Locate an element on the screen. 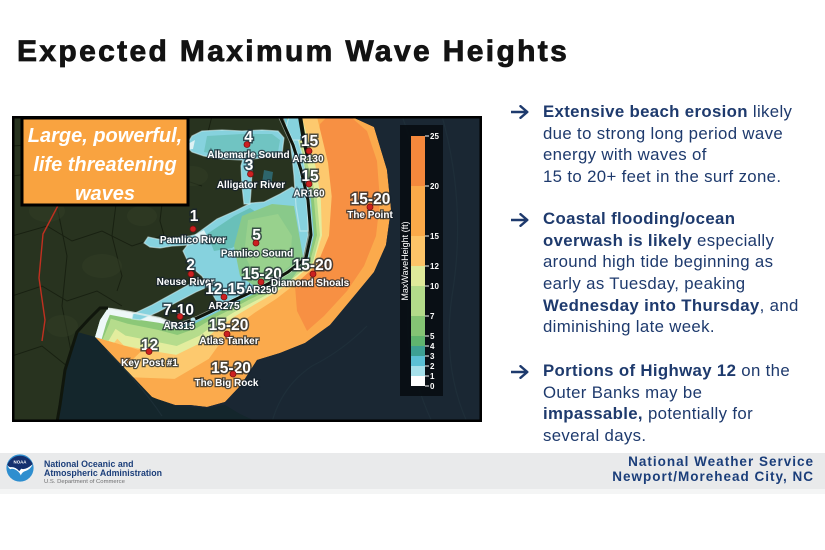 The width and height of the screenshot is (825, 550). svg-text: AR250 is located at coordinates (262, 290).